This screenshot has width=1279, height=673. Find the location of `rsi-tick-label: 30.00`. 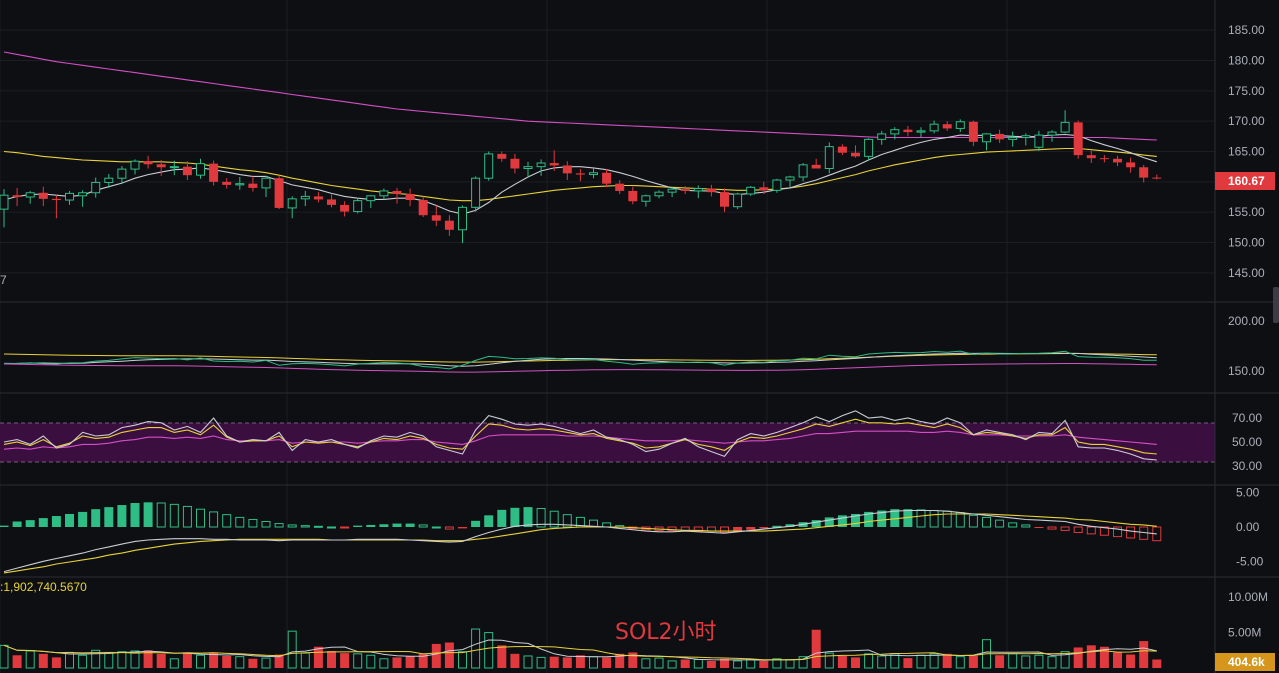

rsi-tick-label: 30.00 is located at coordinates (1247, 466).